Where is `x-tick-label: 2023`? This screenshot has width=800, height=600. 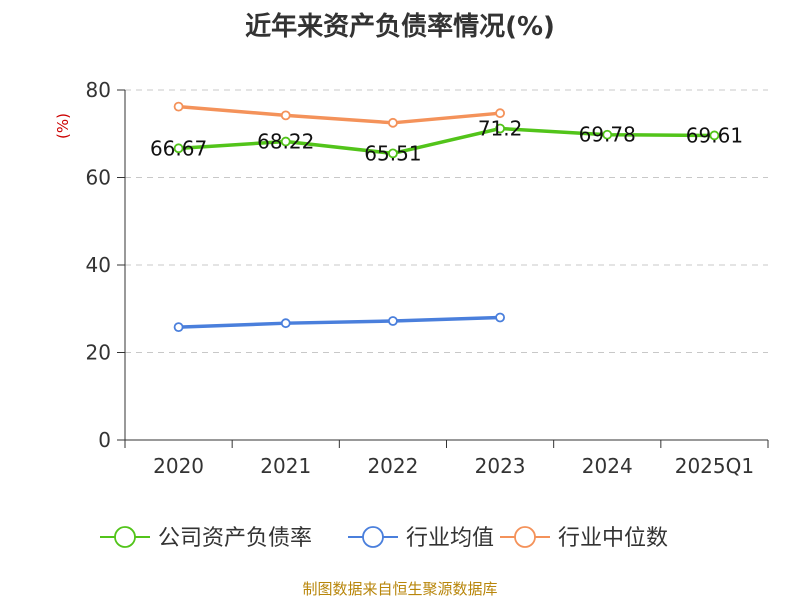 x-tick-label: 2023 is located at coordinates (500, 466).